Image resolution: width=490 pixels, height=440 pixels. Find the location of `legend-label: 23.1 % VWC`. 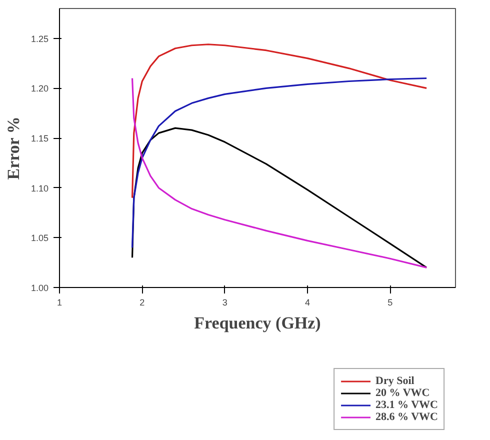

legend-label: 23.1 % VWC is located at coordinates (407, 405).